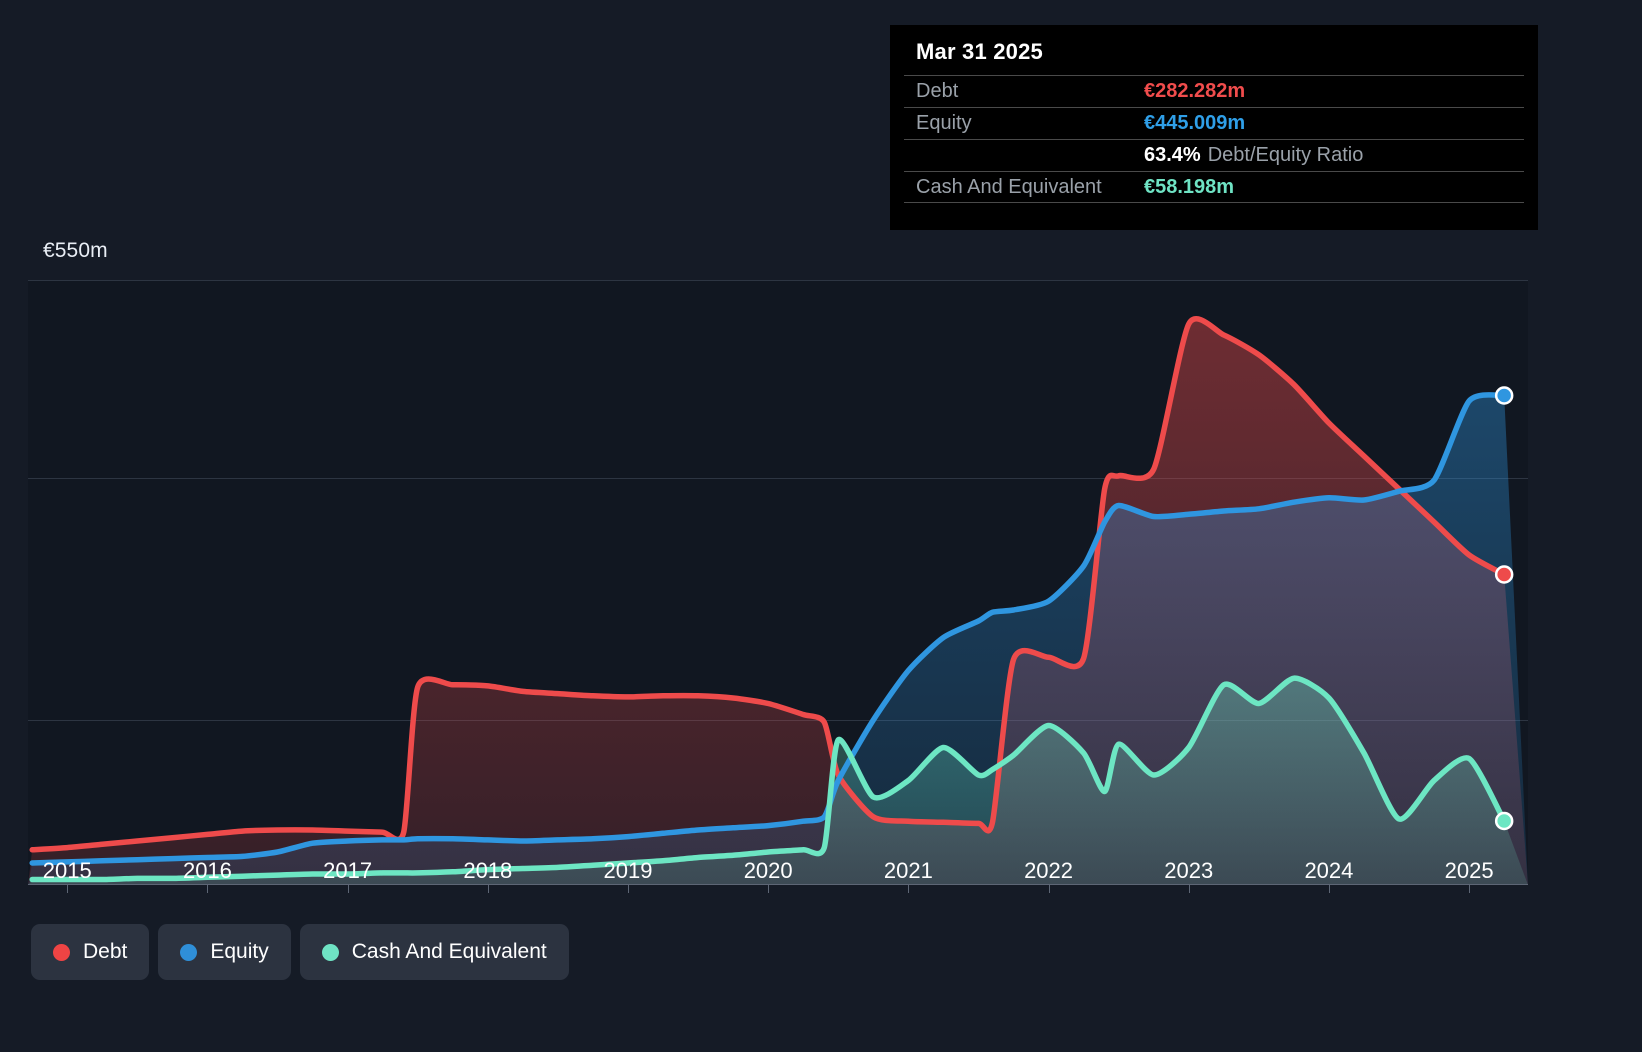  I want to click on legend-label: Equity, so click(239, 951).